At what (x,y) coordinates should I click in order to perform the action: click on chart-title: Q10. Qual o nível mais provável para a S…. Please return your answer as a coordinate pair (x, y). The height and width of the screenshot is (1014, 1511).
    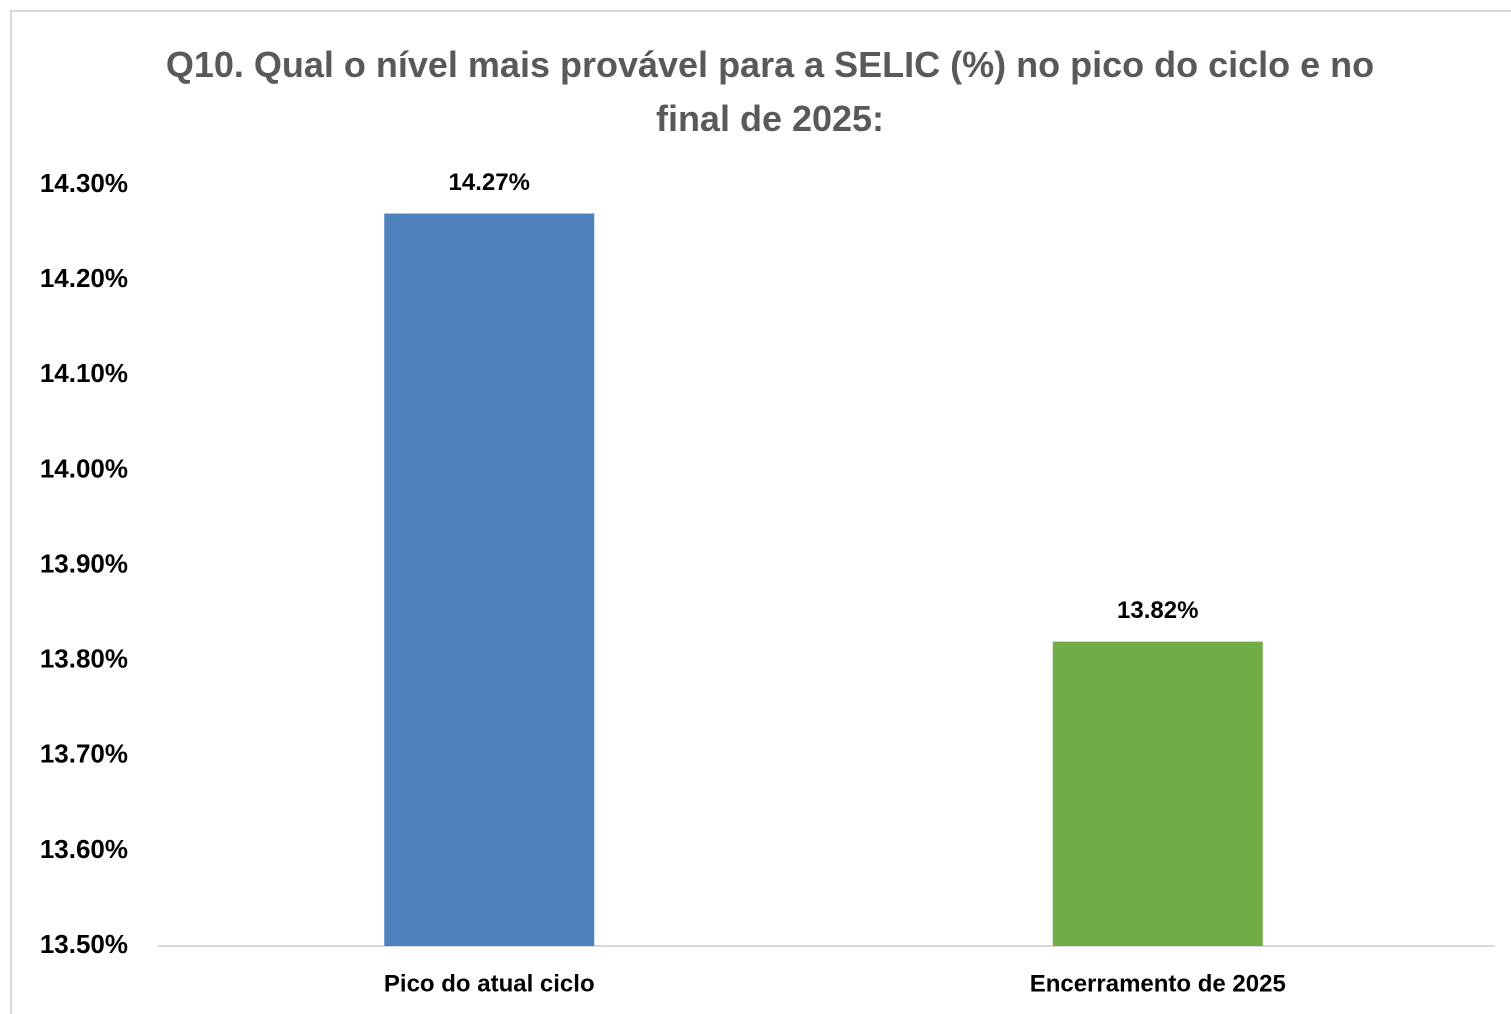
    Looking at the image, I should click on (770, 91).